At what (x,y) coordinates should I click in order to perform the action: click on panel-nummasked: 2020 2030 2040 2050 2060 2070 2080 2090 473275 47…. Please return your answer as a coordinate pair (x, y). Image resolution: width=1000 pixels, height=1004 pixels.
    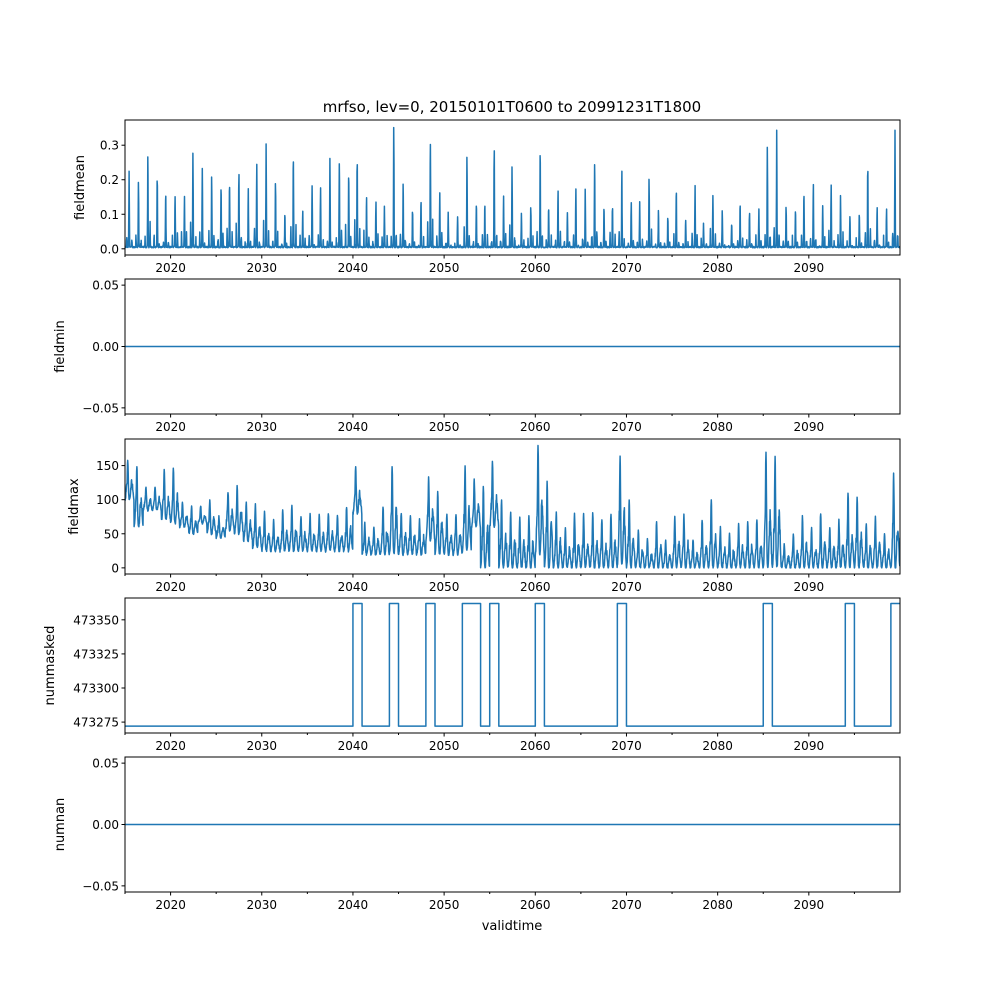
    Looking at the image, I should click on (472, 675).